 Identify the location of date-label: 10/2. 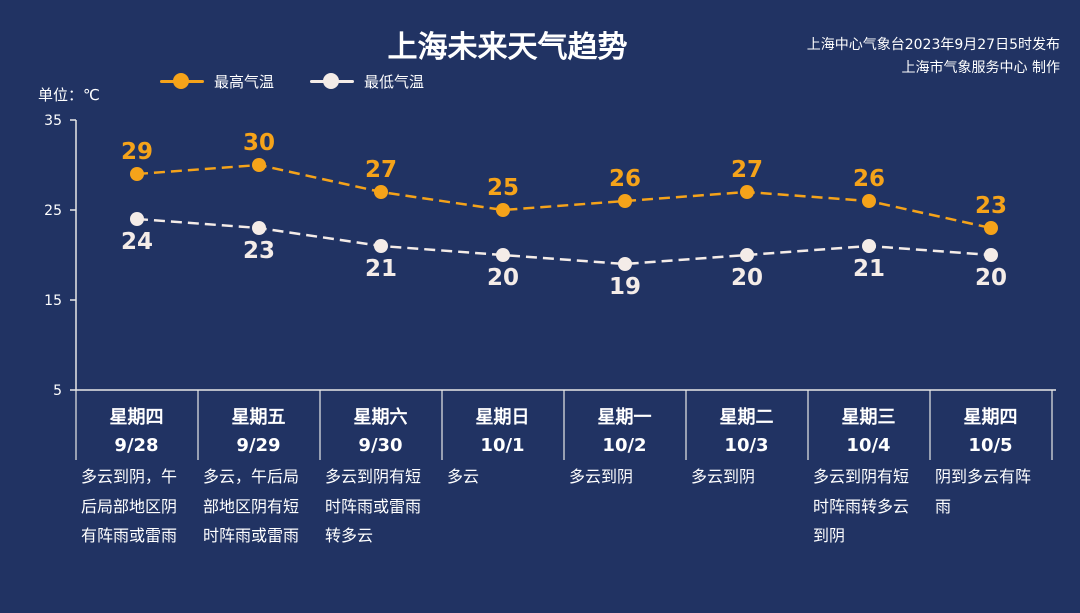
(624, 445).